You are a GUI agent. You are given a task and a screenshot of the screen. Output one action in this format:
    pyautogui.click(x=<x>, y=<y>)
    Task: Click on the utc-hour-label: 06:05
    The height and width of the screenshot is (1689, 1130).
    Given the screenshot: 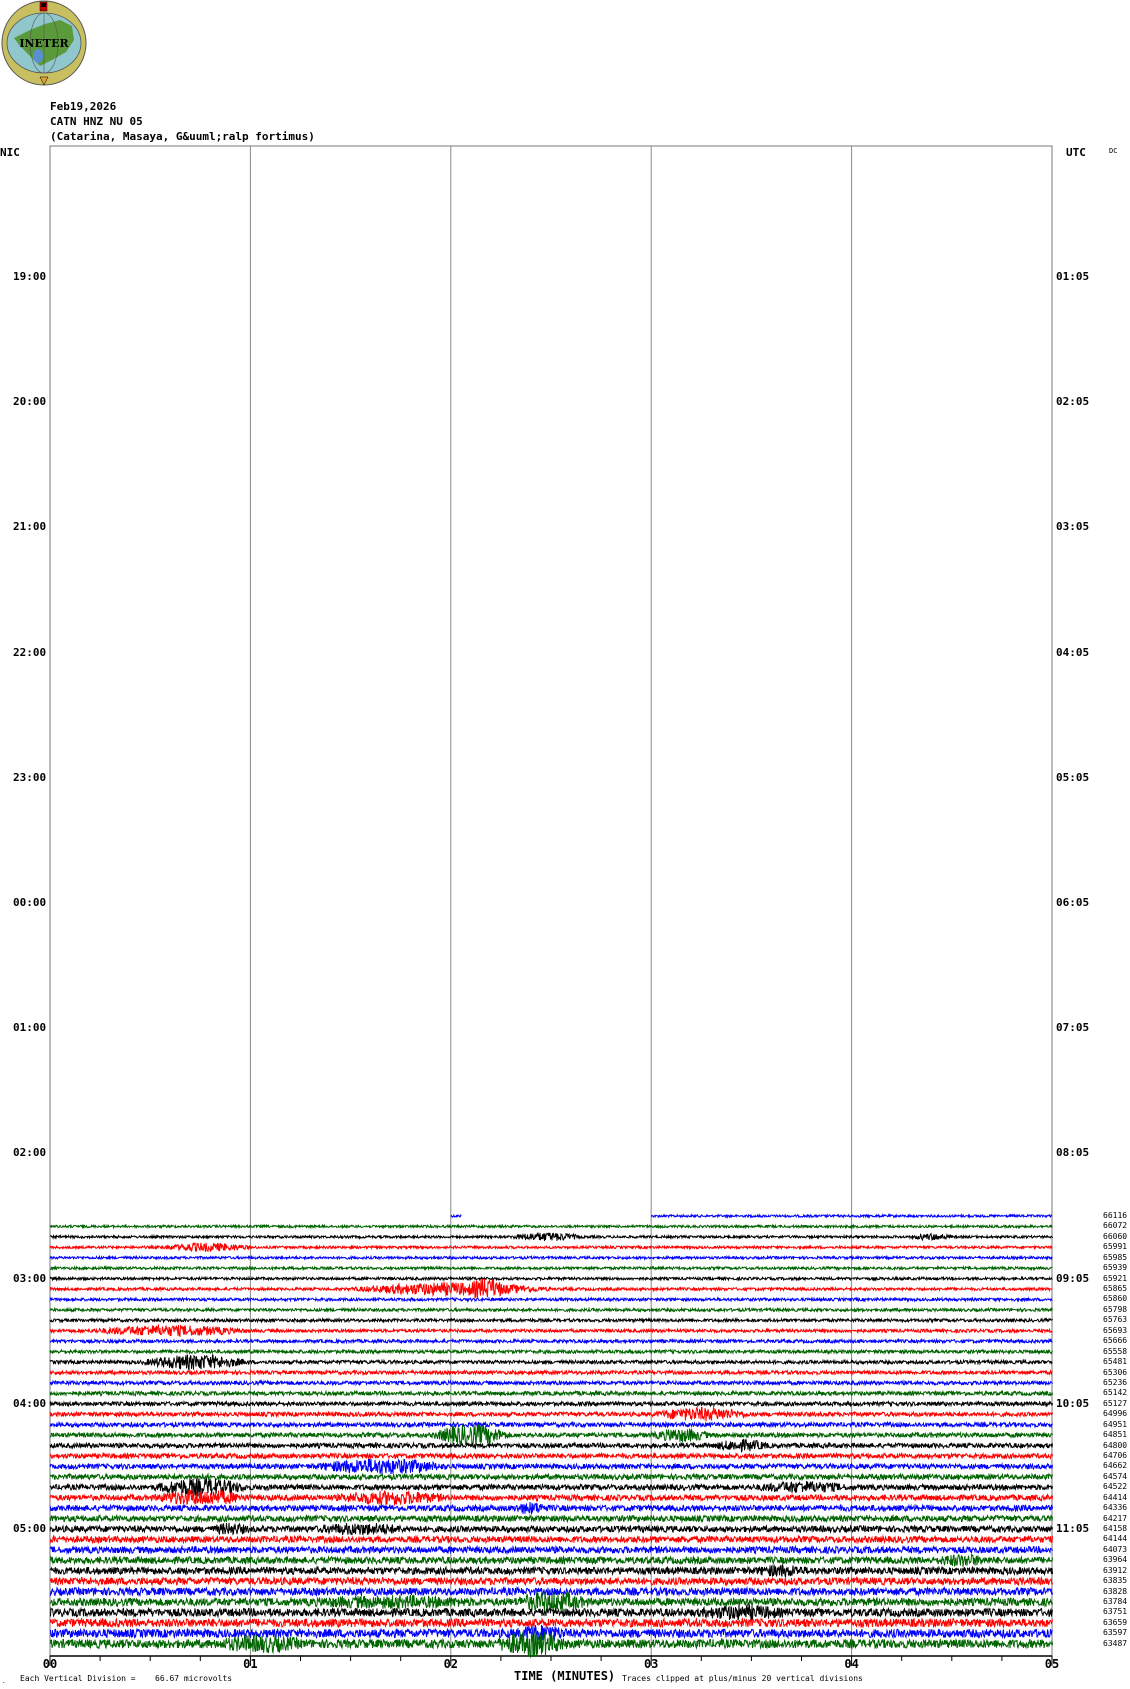 What is the action you would take?
    pyautogui.click(x=1073, y=902)
    